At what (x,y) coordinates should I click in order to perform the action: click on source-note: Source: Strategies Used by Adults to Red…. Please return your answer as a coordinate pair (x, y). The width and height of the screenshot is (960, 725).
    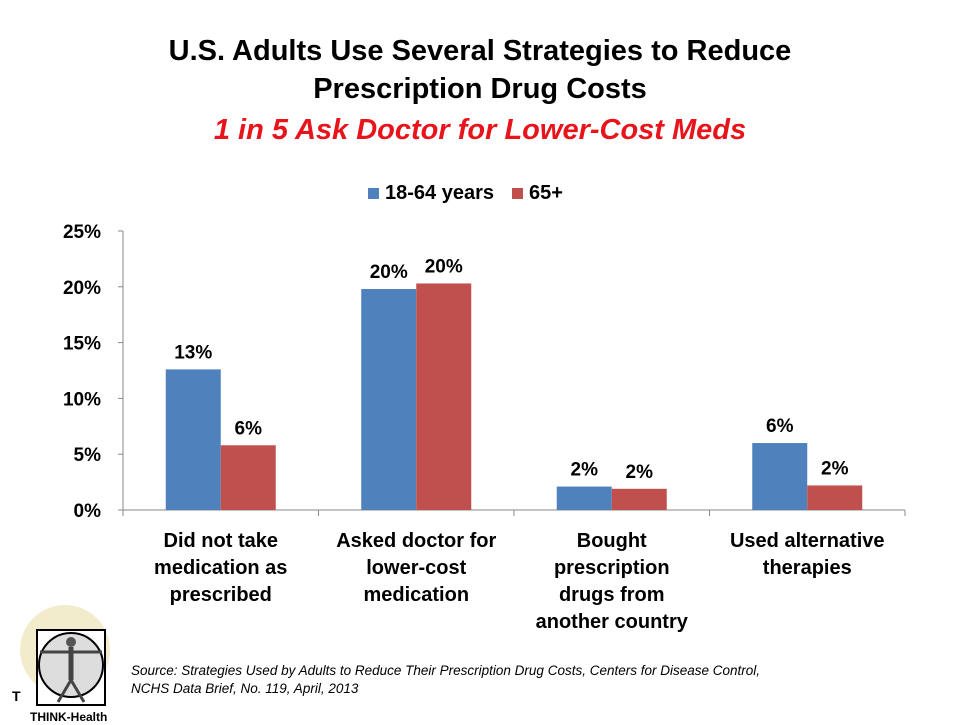
    Looking at the image, I should click on (445, 680).